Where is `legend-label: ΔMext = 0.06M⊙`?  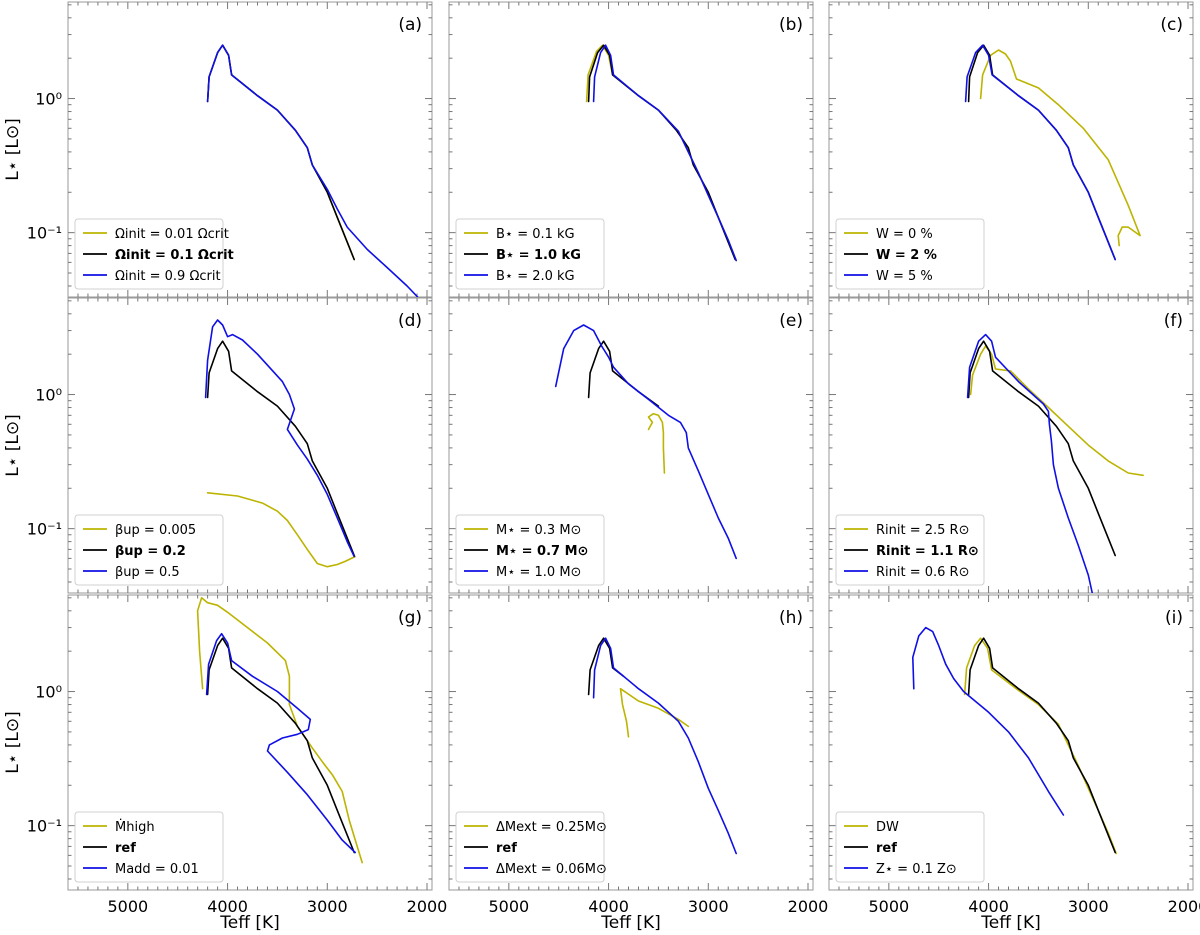 legend-label: ΔMext = 0.06M⊙ is located at coordinates (551, 869).